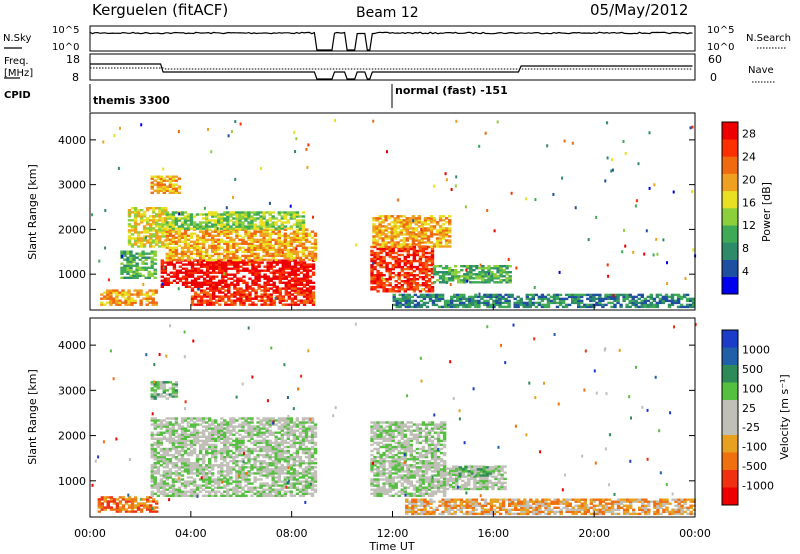 This screenshot has height=554, width=800. Describe the element at coordinates (559, 272) in the screenshot. I see `scatter-speckle` at that location.